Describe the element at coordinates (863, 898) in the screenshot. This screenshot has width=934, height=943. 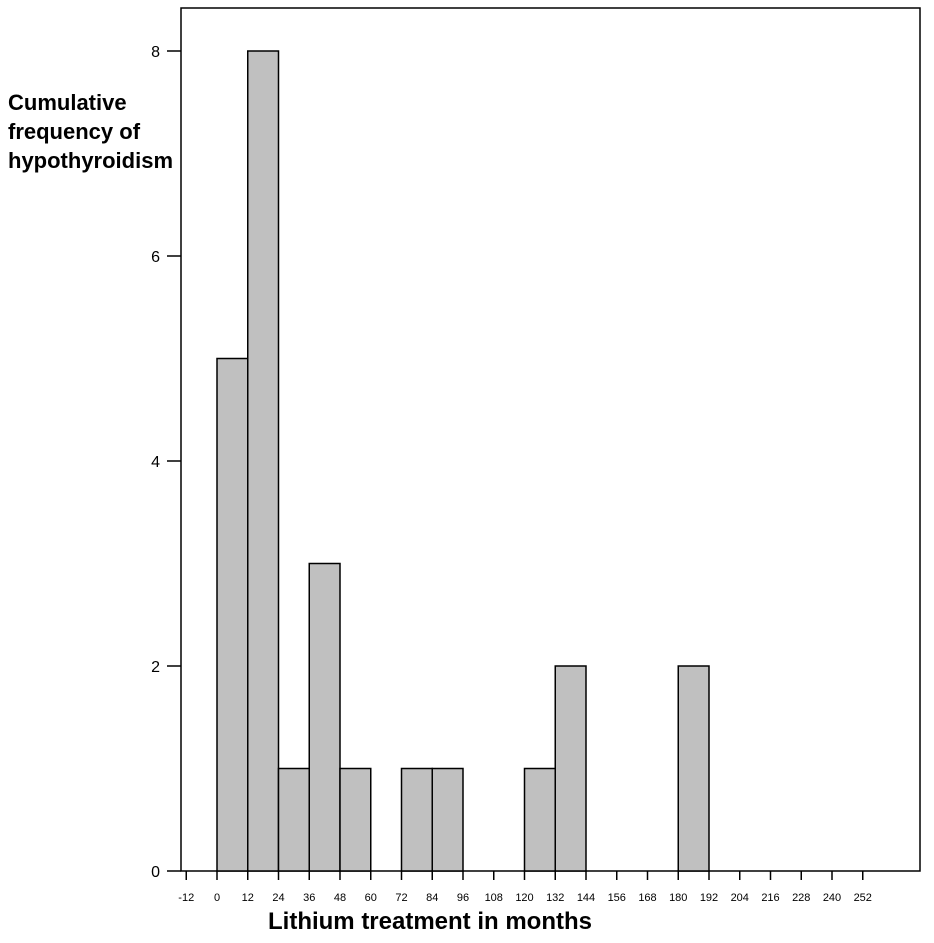
I see `x-tick-label: 252` at that location.